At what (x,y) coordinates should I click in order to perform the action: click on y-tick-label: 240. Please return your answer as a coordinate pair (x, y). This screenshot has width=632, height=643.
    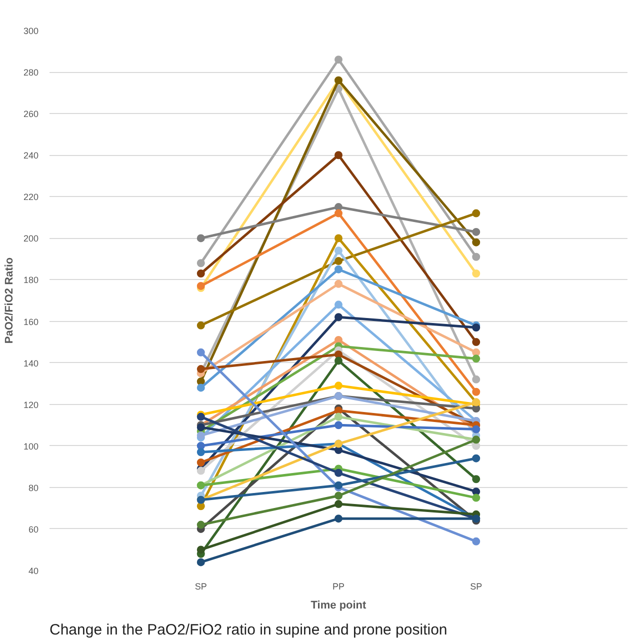
    Looking at the image, I should click on (31, 155).